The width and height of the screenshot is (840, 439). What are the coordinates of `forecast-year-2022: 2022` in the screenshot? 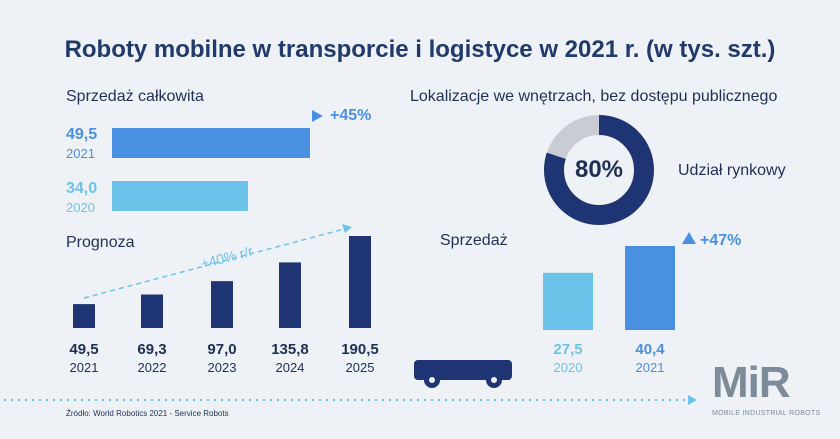 It's located at (152, 367).